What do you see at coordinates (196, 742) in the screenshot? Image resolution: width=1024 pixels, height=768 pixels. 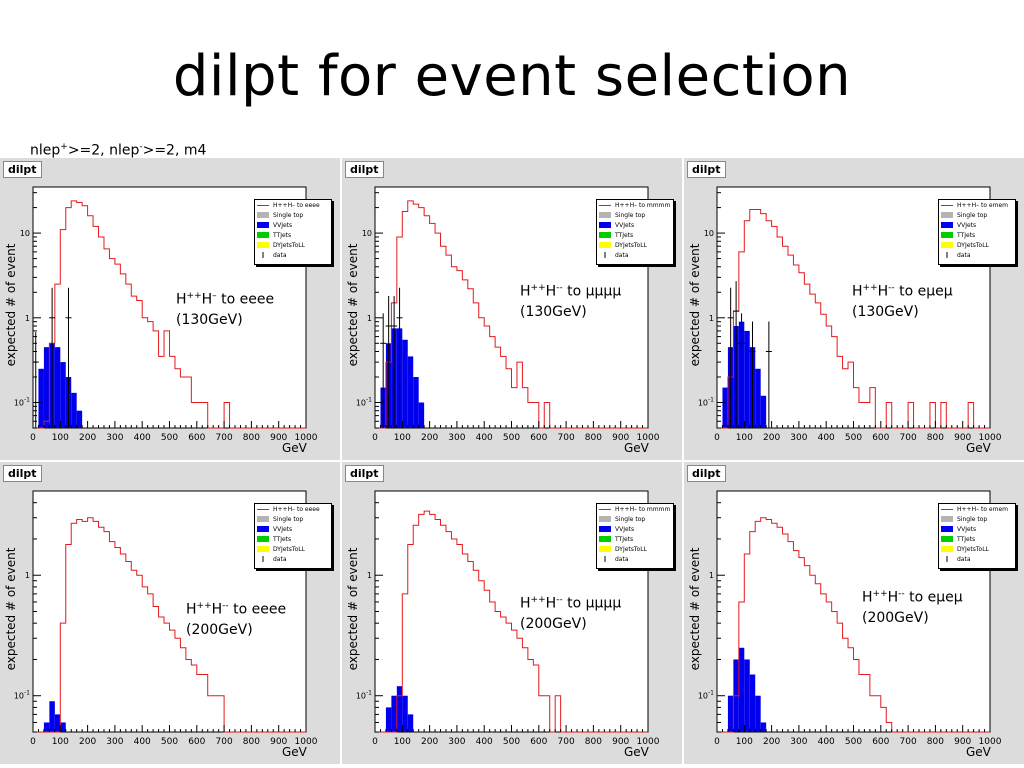 I see `x-tick-label: 600` at bounding box center [196, 742].